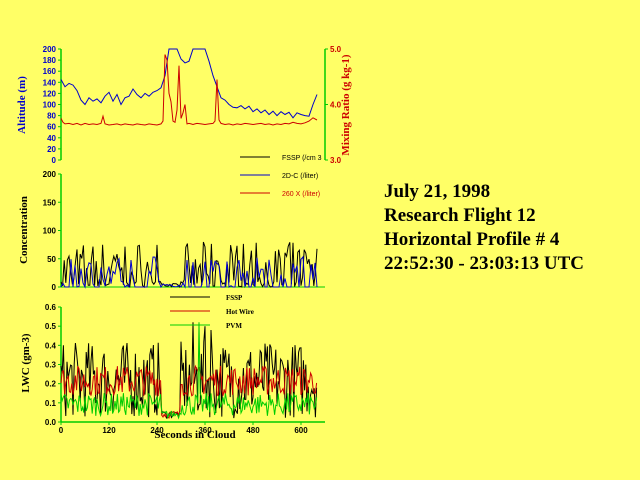 The image size is (640, 480). Describe the element at coordinates (336, 105) in the screenshot. I see `p1-y2-tick-label: 4.0` at that location.